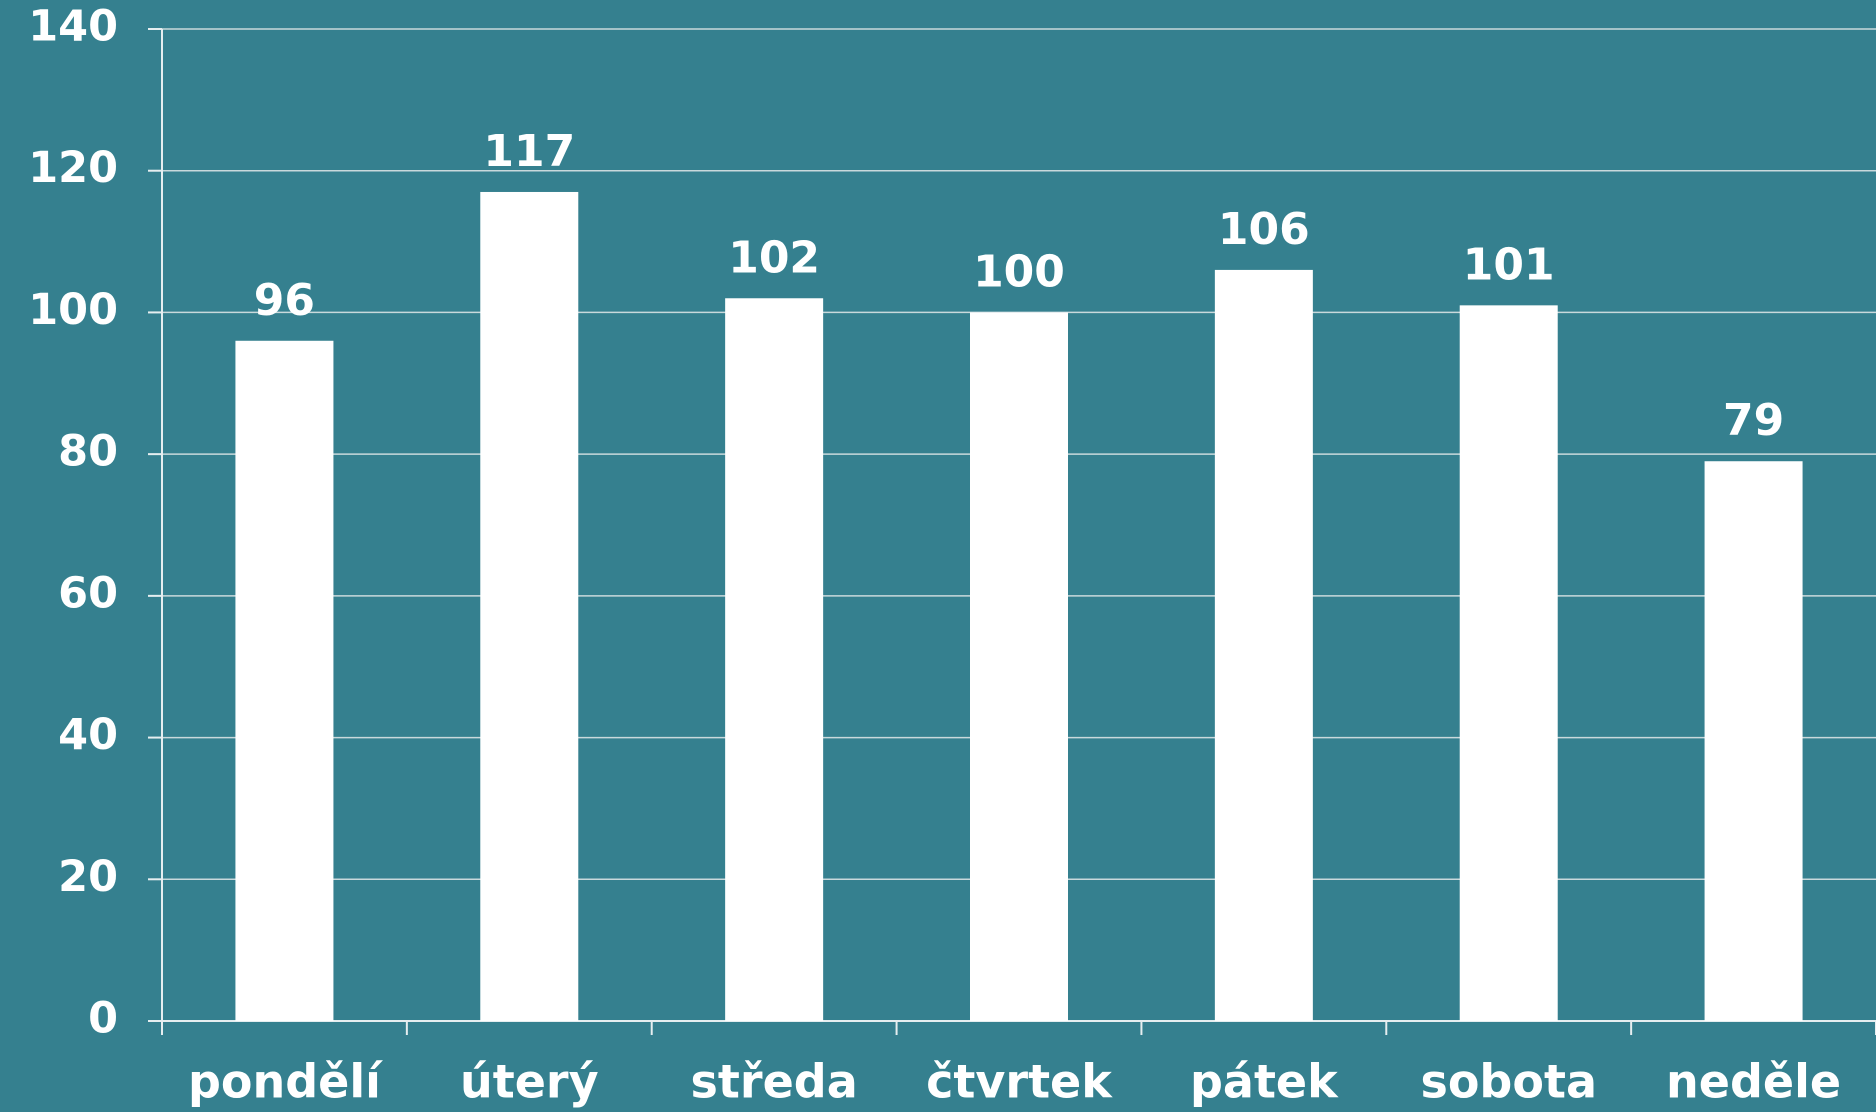 The width and height of the screenshot is (1876, 1112). I want to click on y-tick-label: 20, so click(88, 877).